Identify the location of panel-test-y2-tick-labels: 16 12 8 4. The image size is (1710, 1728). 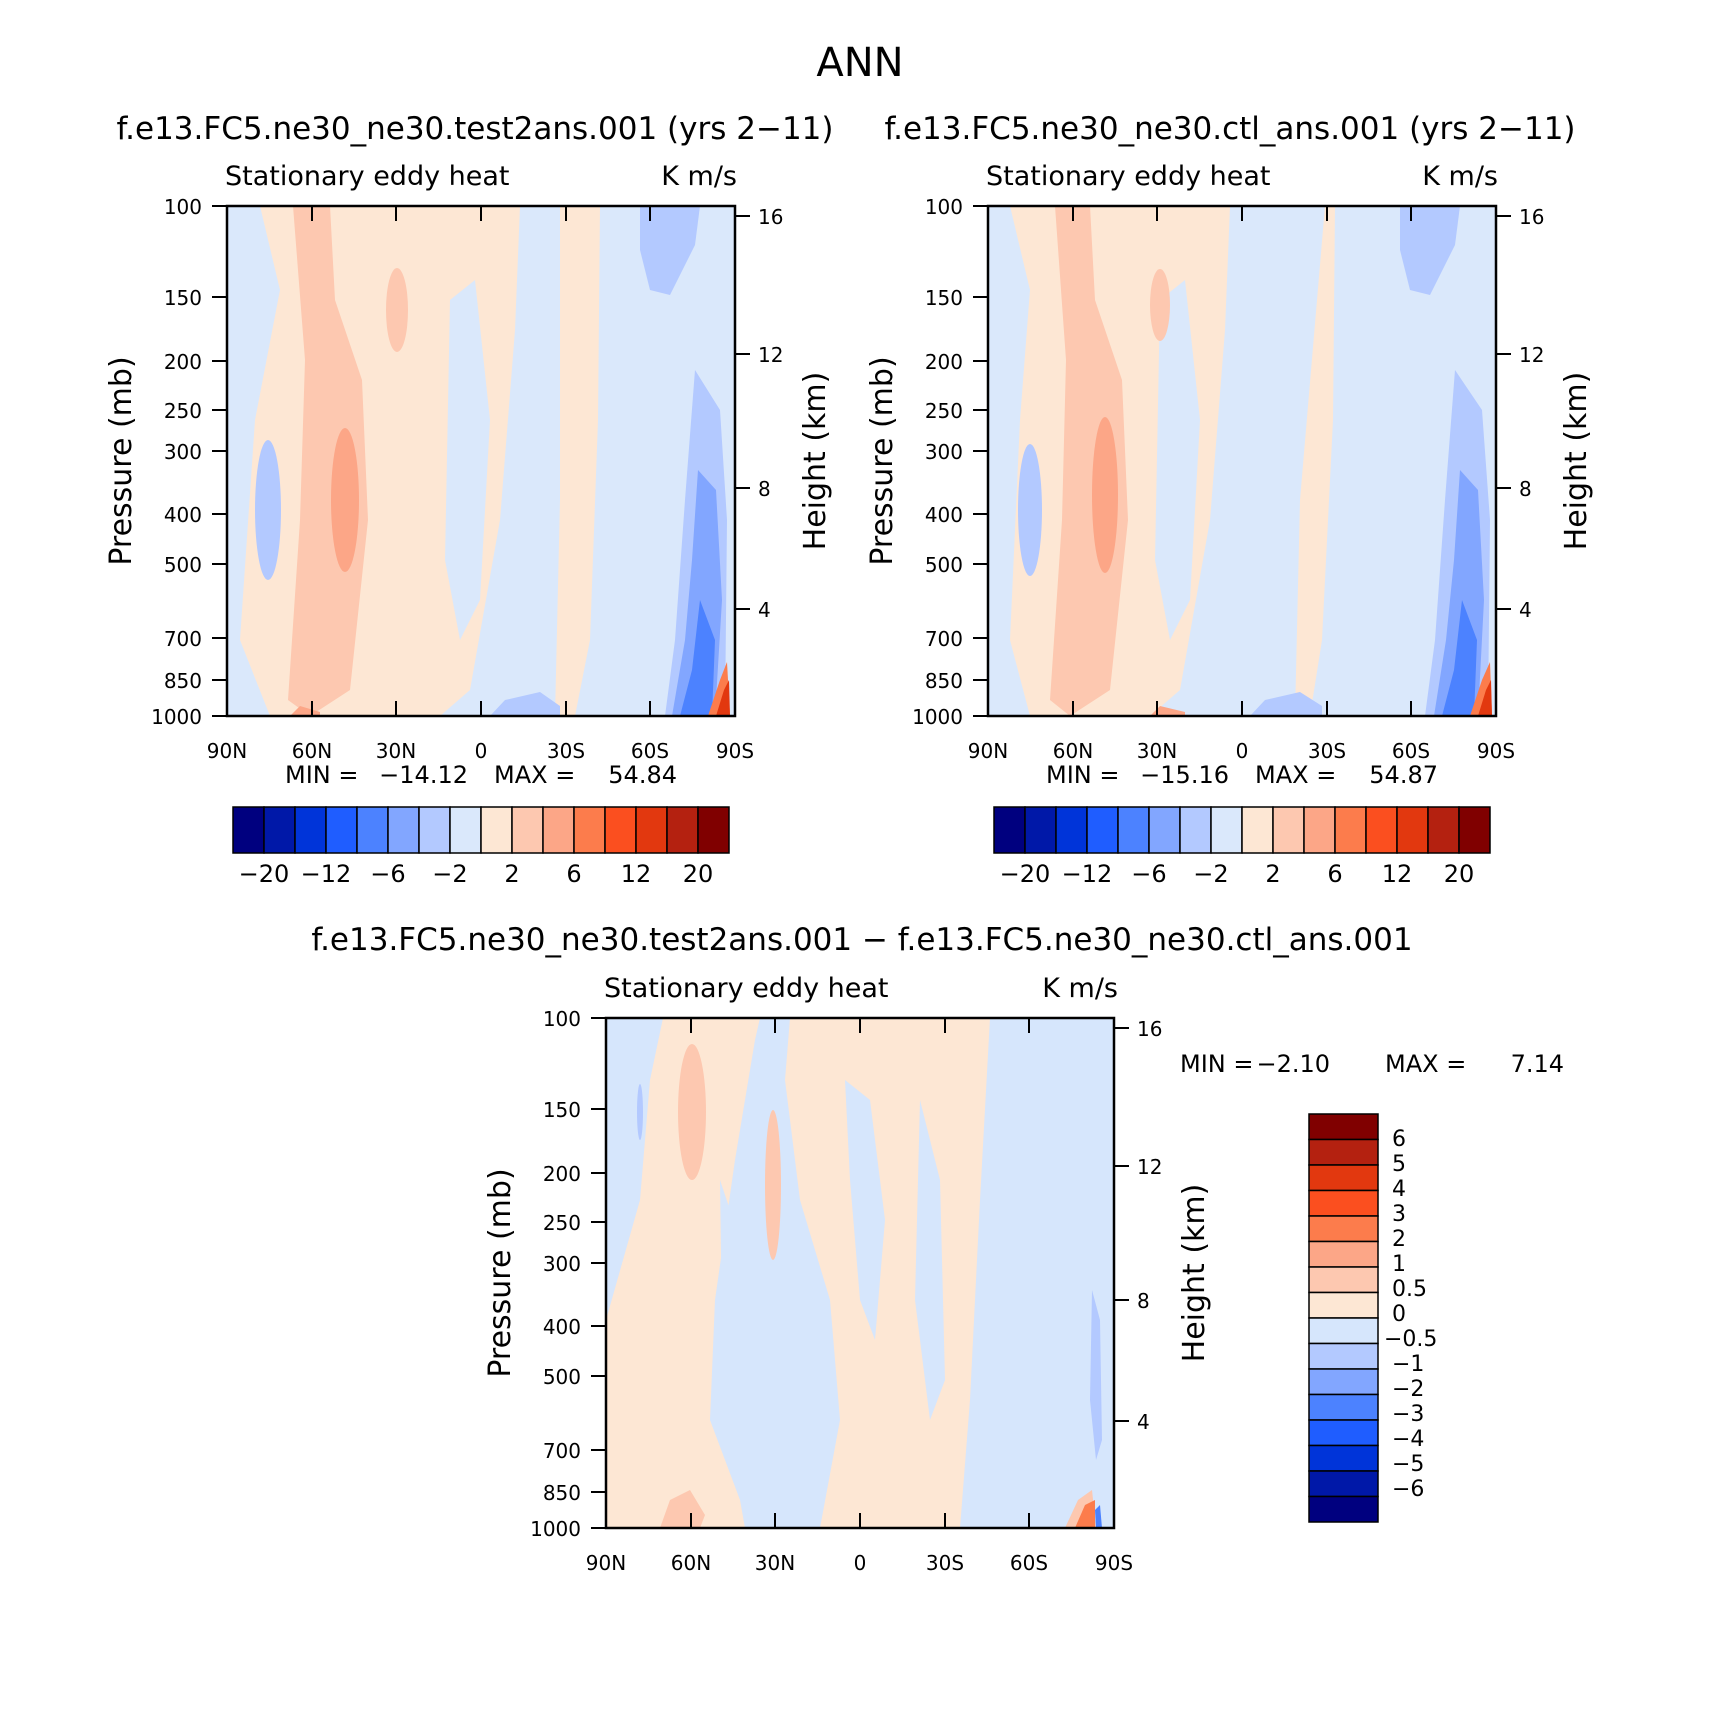
(770, 413).